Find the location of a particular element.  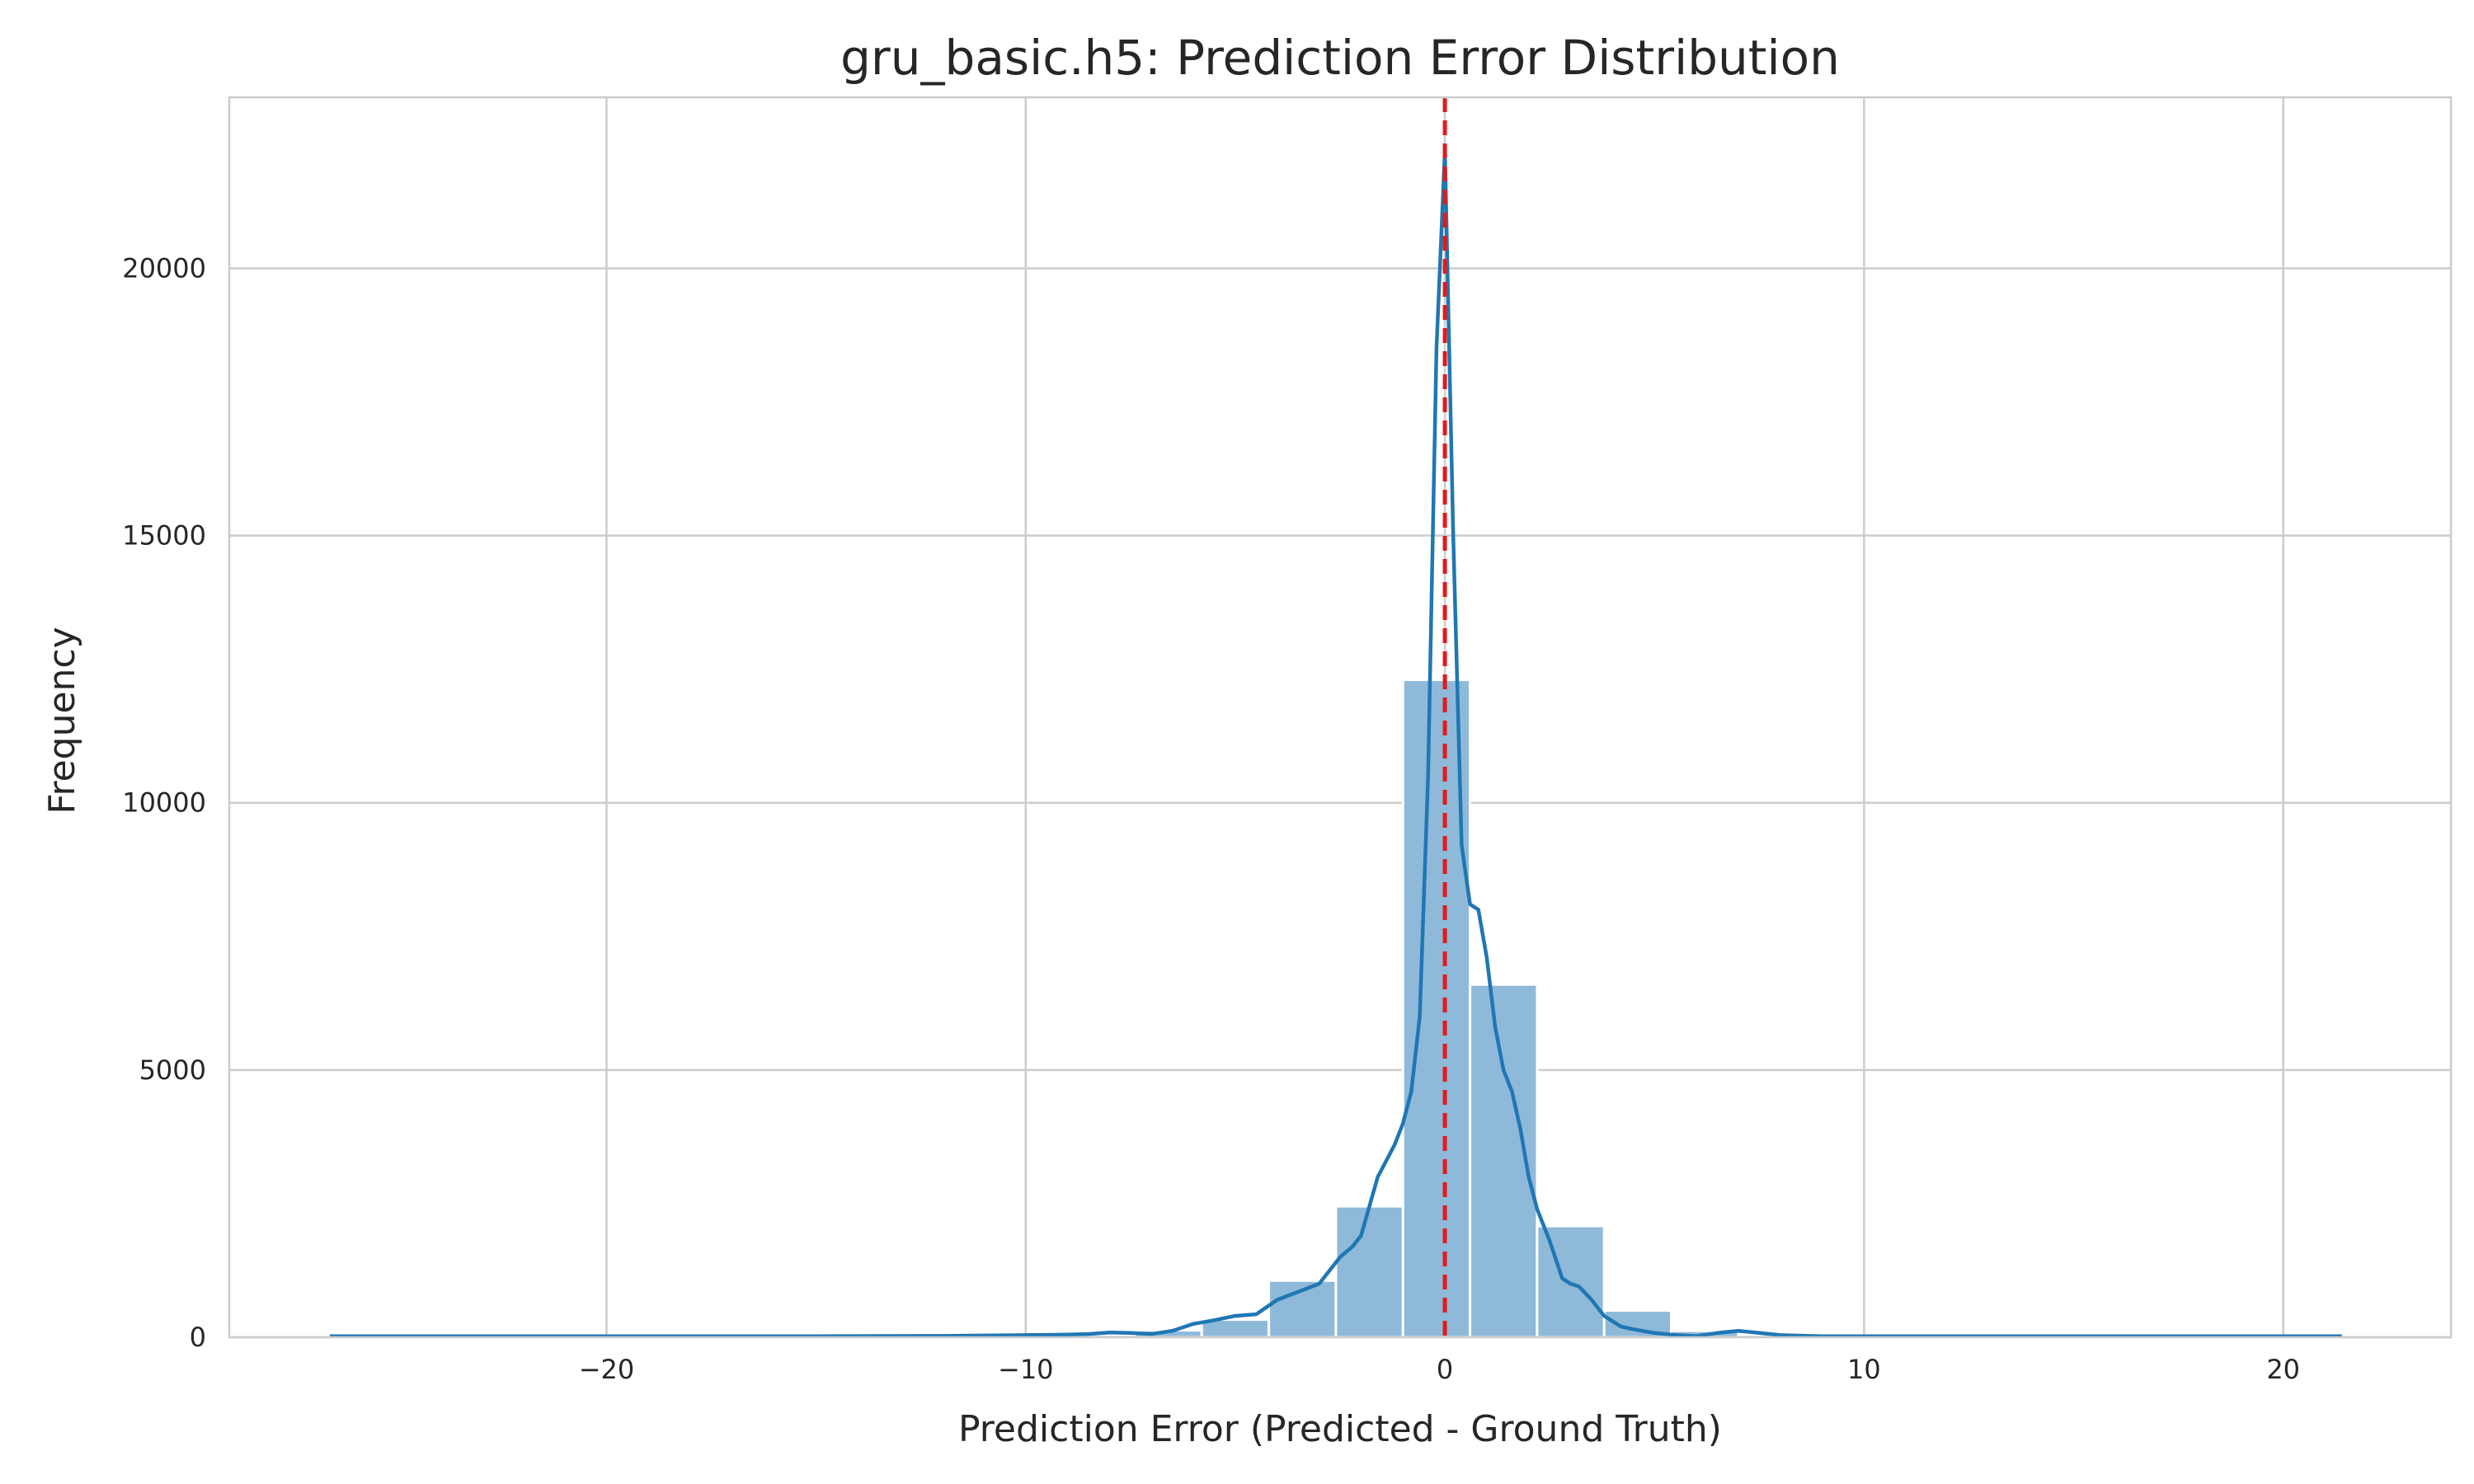

y-tick-label: 10000 is located at coordinates (164, 803).